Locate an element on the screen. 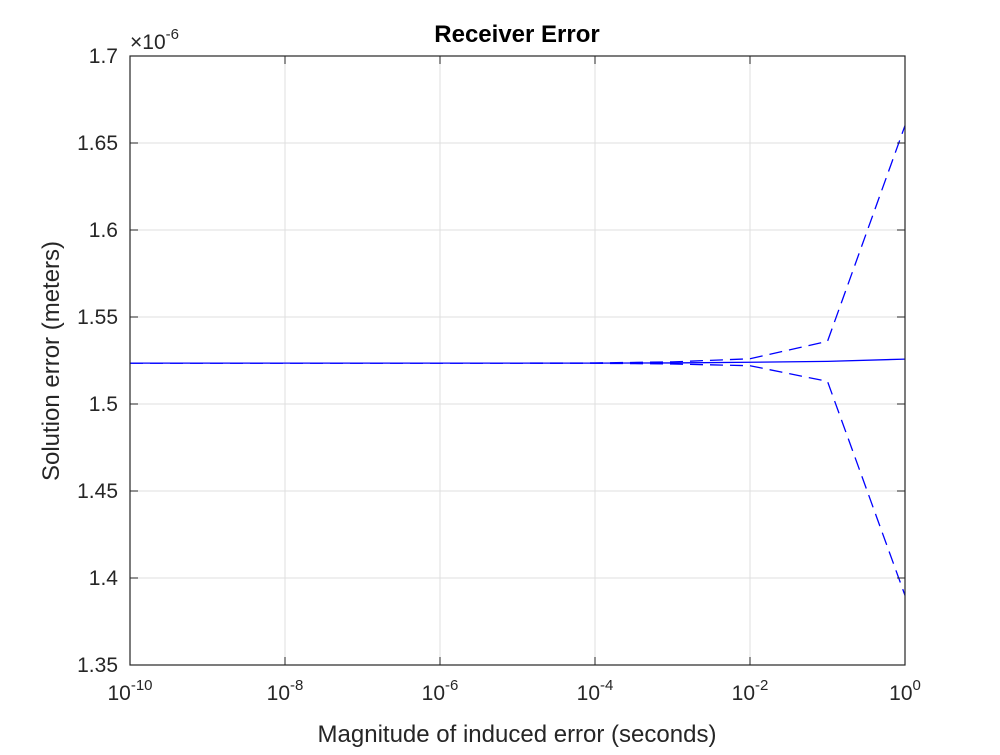  y-tick-label: 1.65 is located at coordinates (97, 143).